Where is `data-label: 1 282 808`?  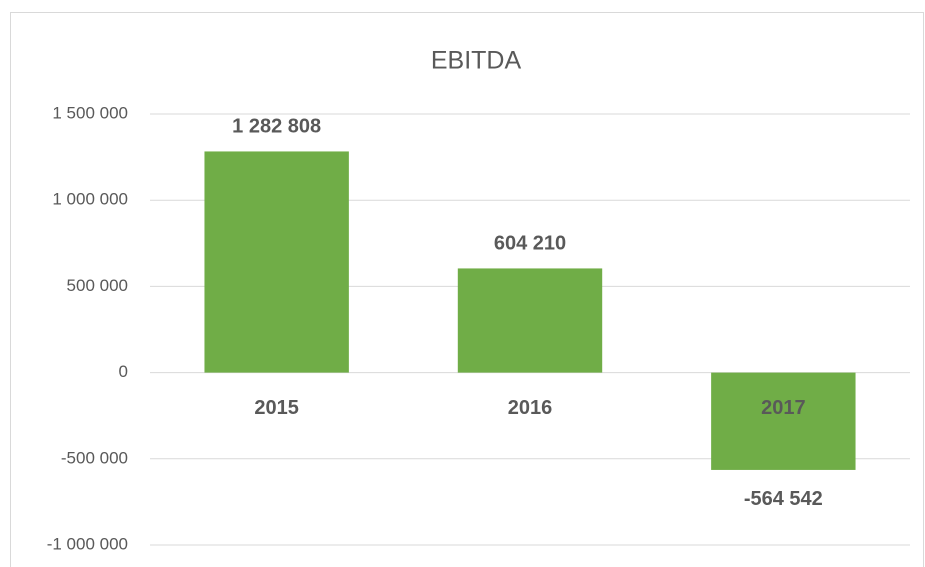
data-label: 1 282 808 is located at coordinates (276, 127).